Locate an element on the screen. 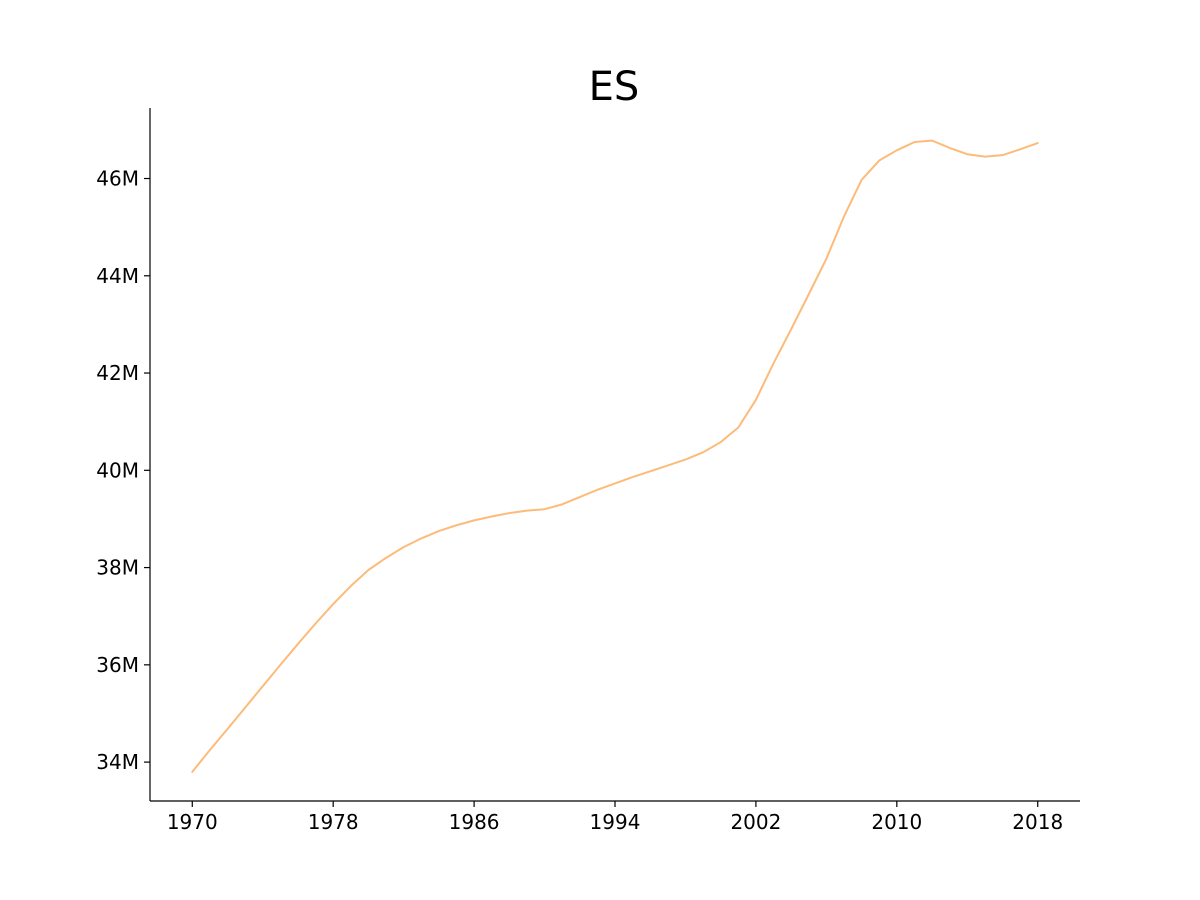  x-tick-label: 1978 is located at coordinates (333, 822).